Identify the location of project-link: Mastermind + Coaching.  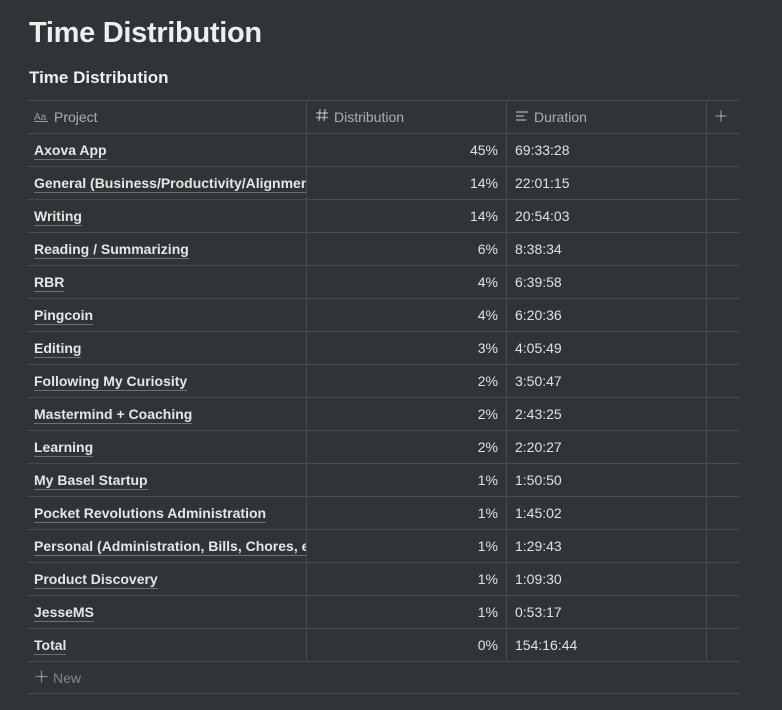
(113, 415).